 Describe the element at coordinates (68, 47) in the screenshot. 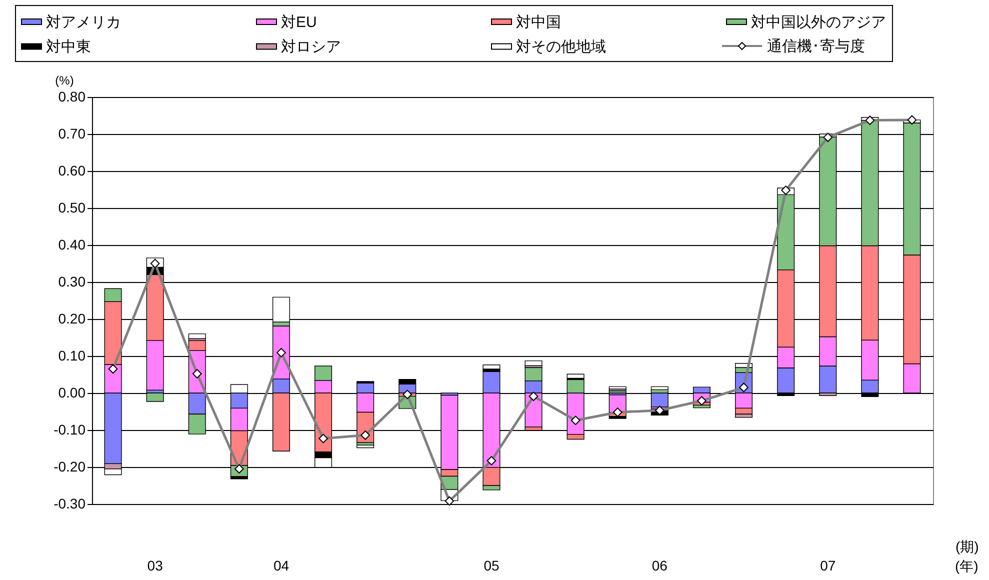

I see `legend-label: 対中東` at that location.